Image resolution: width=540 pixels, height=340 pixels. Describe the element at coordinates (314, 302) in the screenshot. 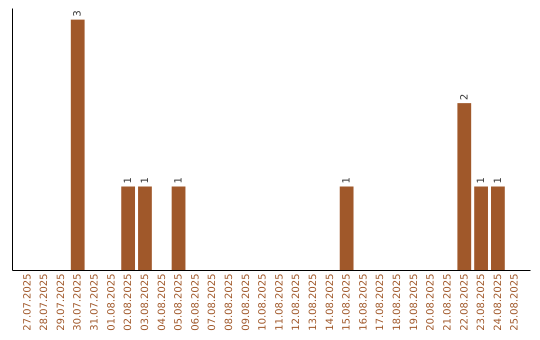

I see `x-tick-label: 13.08.2025` at that location.